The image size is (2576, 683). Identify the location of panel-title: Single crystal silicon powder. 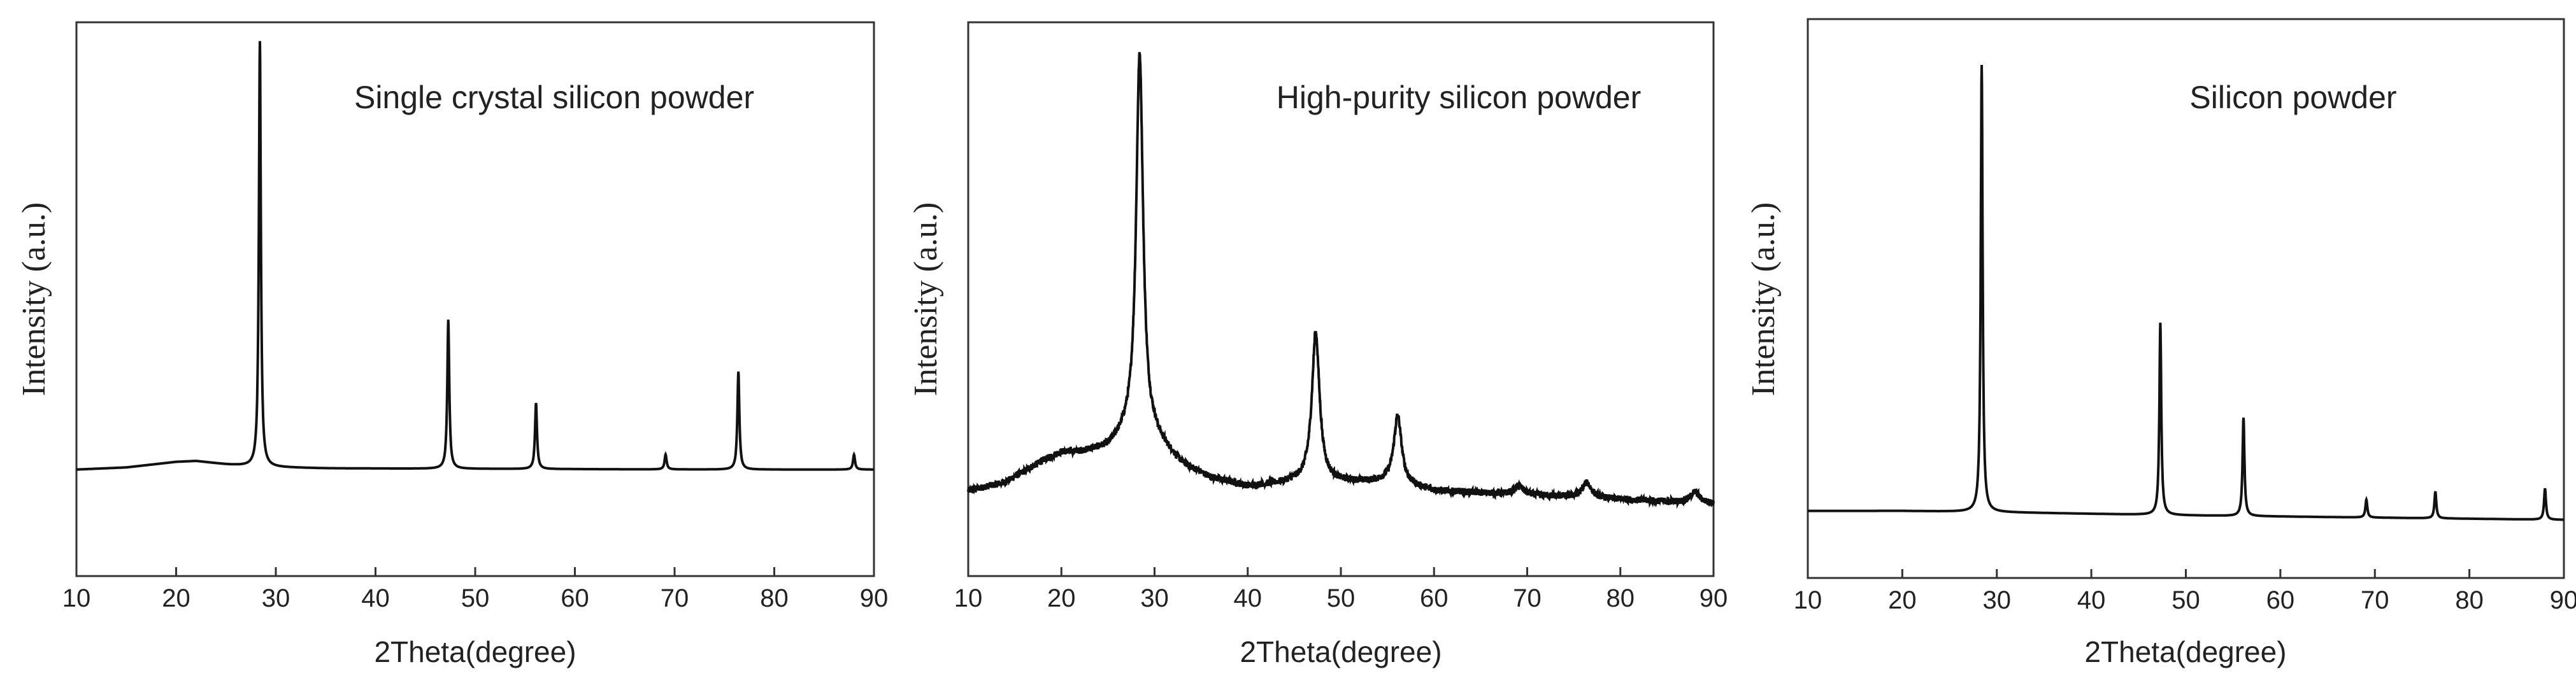
(554, 97).